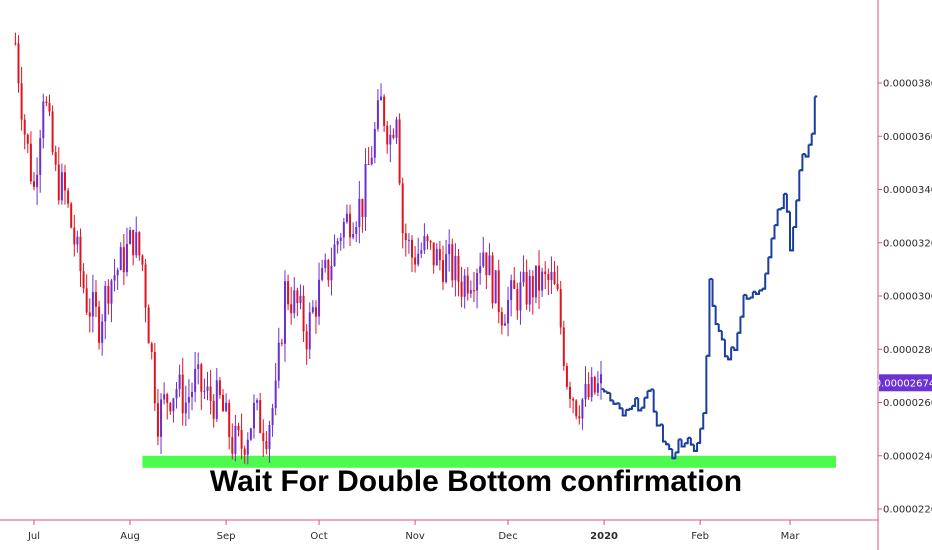 Image resolution: width=932 pixels, height=550 pixels. What do you see at coordinates (903, 383) in the screenshot?
I see `current-price-tag: 0.00002674` at bounding box center [903, 383].